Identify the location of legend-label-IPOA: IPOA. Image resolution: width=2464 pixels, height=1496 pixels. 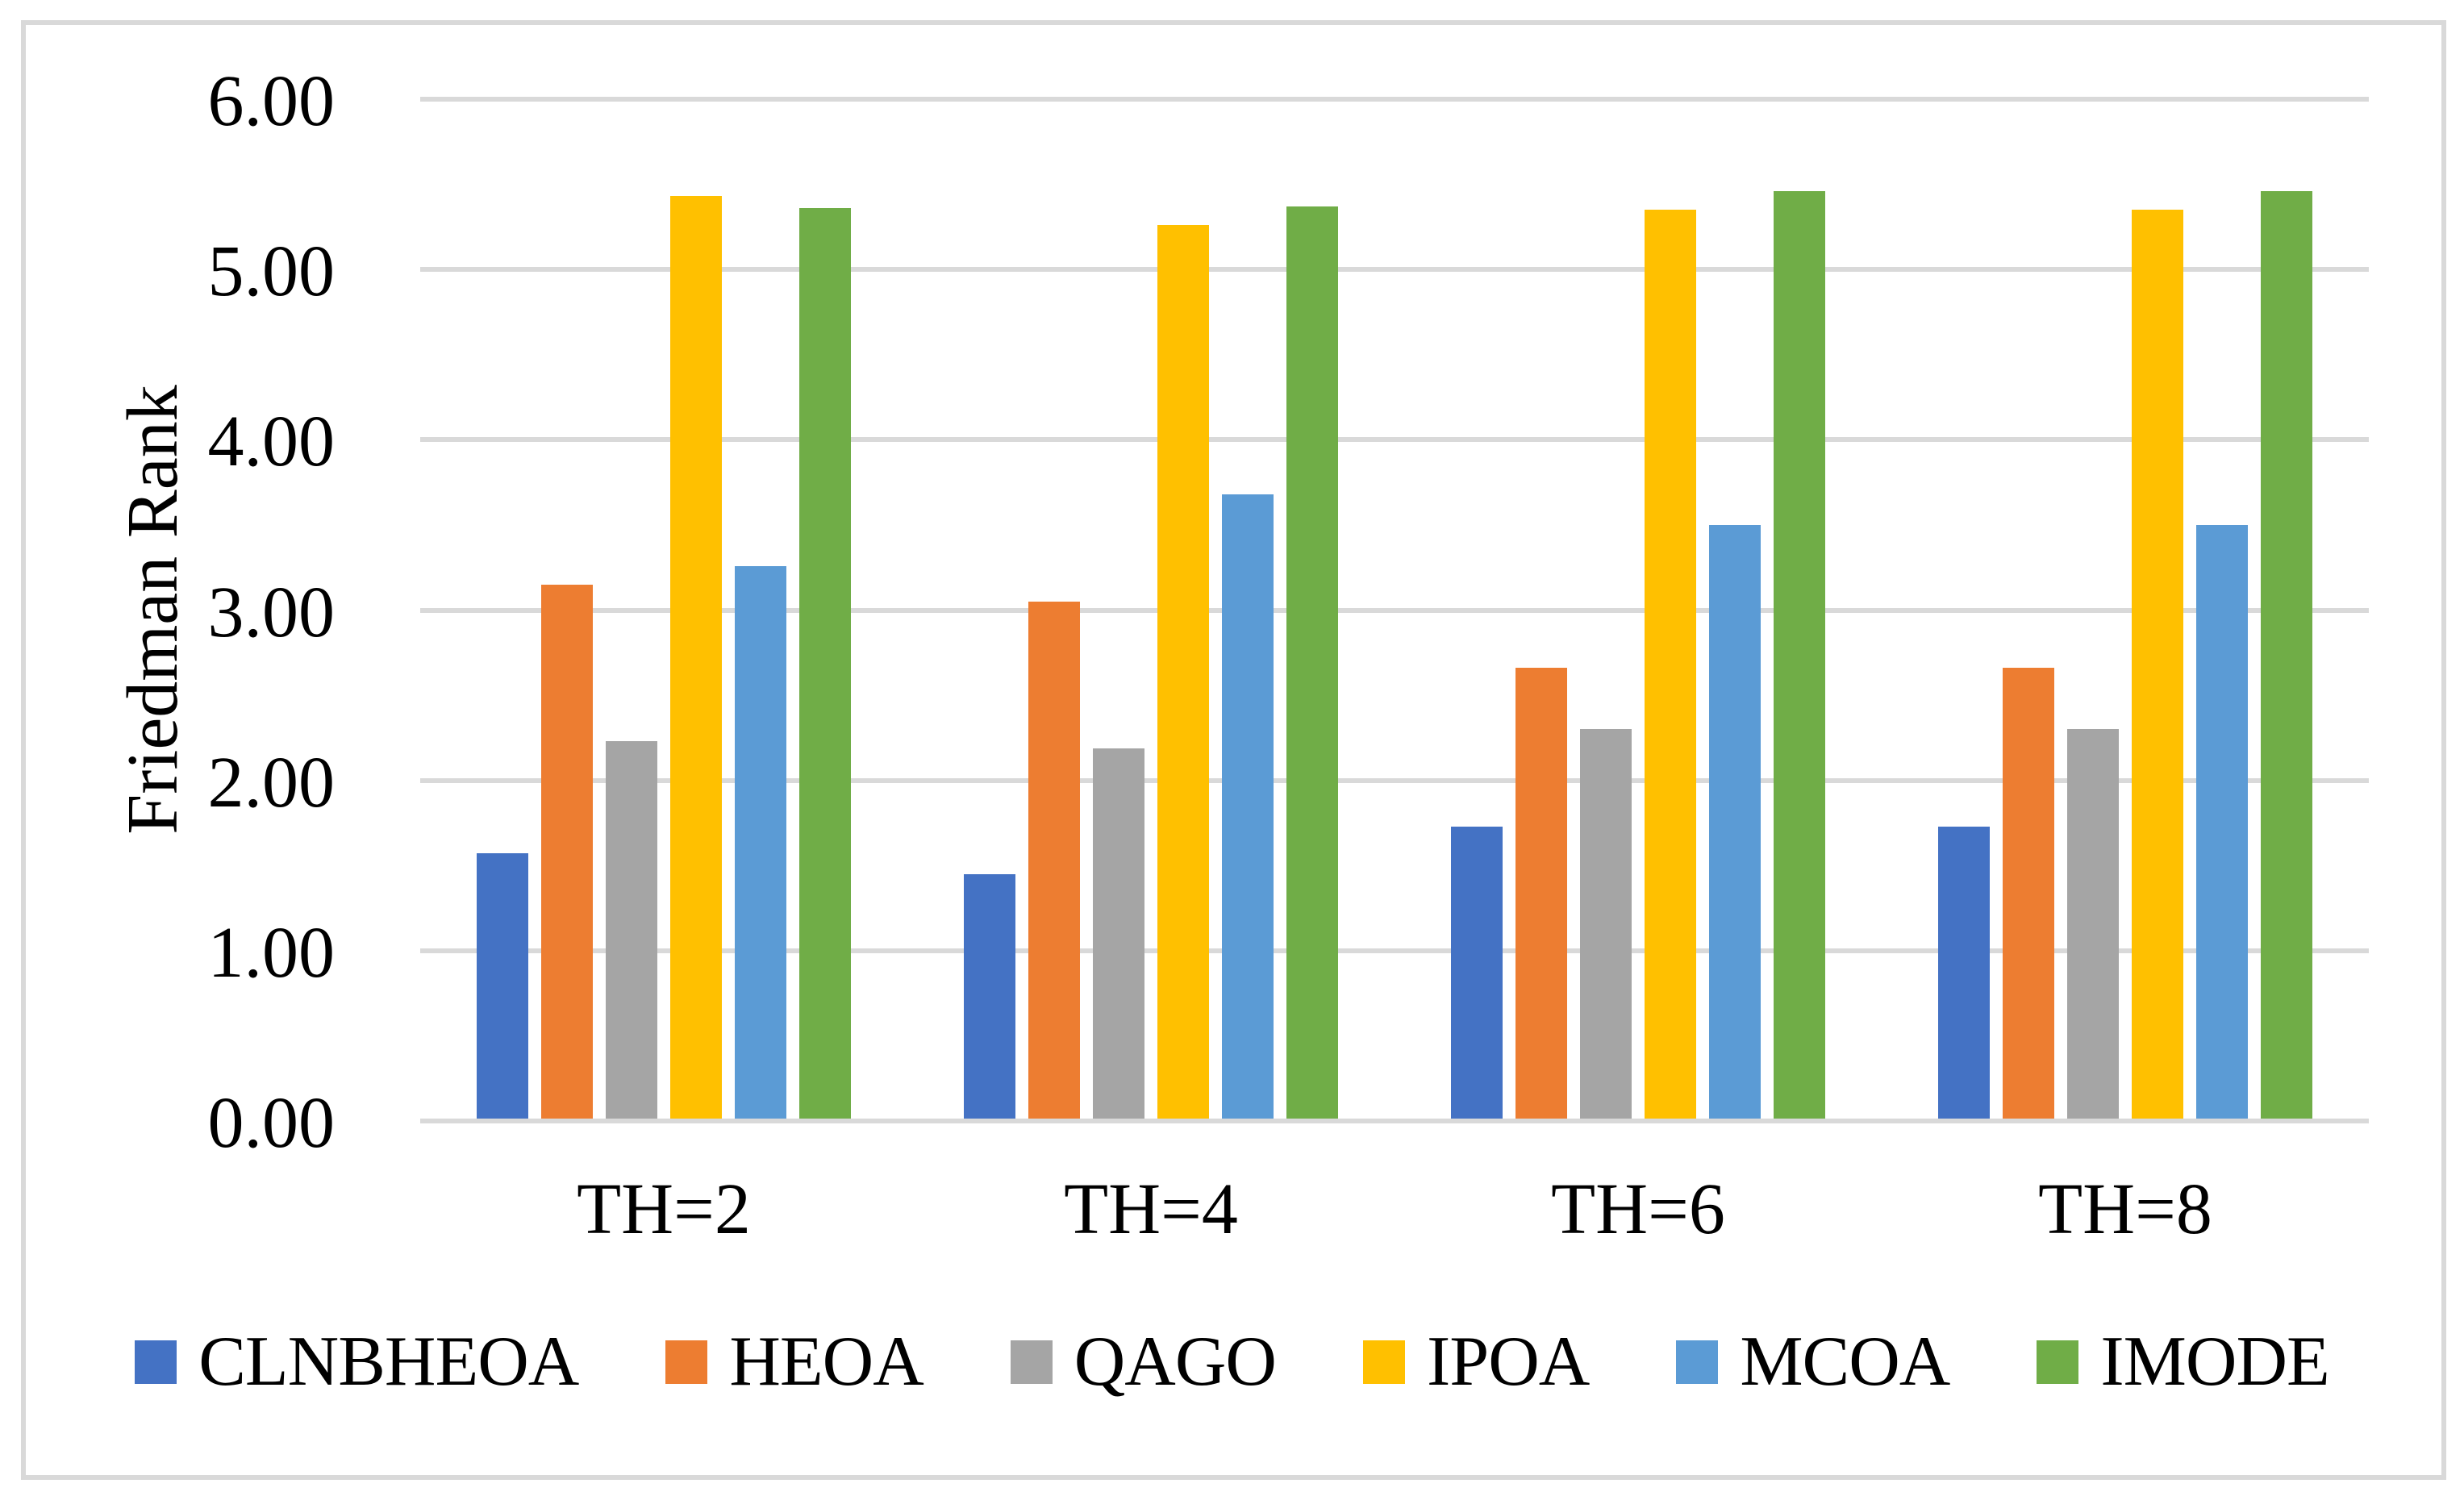
(1508, 1362).